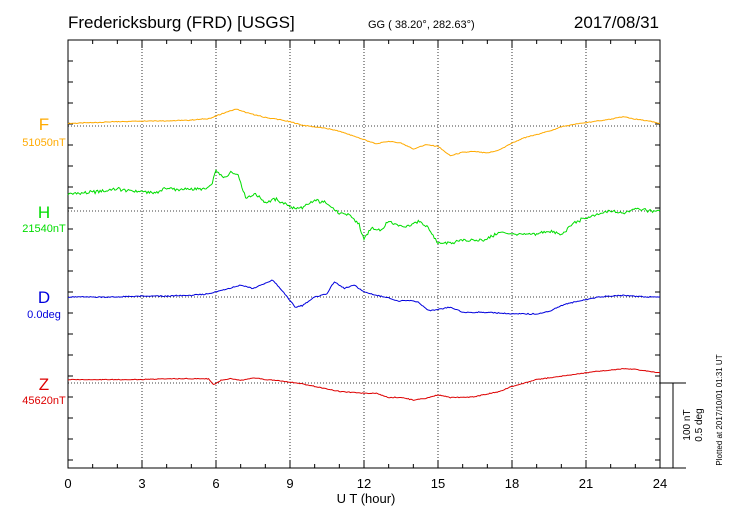 The width and height of the screenshot is (730, 520). Describe the element at coordinates (438, 483) in the screenshot. I see `x-tick-label: 15` at that location.